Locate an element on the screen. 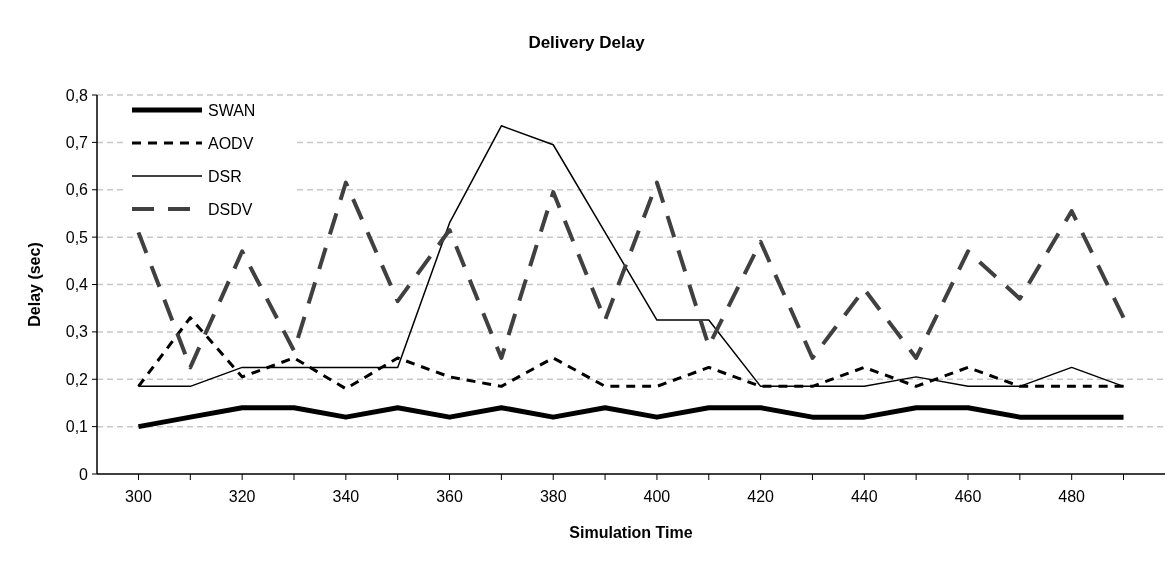 This screenshot has height=562, width=1173. y-axis-title: Delay (sec) is located at coordinates (34, 284).